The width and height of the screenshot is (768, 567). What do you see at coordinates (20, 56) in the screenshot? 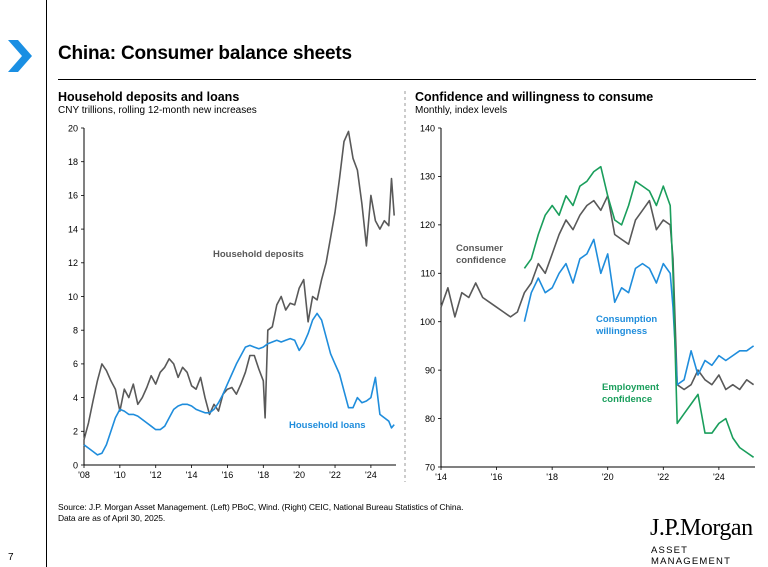
I see `chevron-right-icon` at bounding box center [20, 56].